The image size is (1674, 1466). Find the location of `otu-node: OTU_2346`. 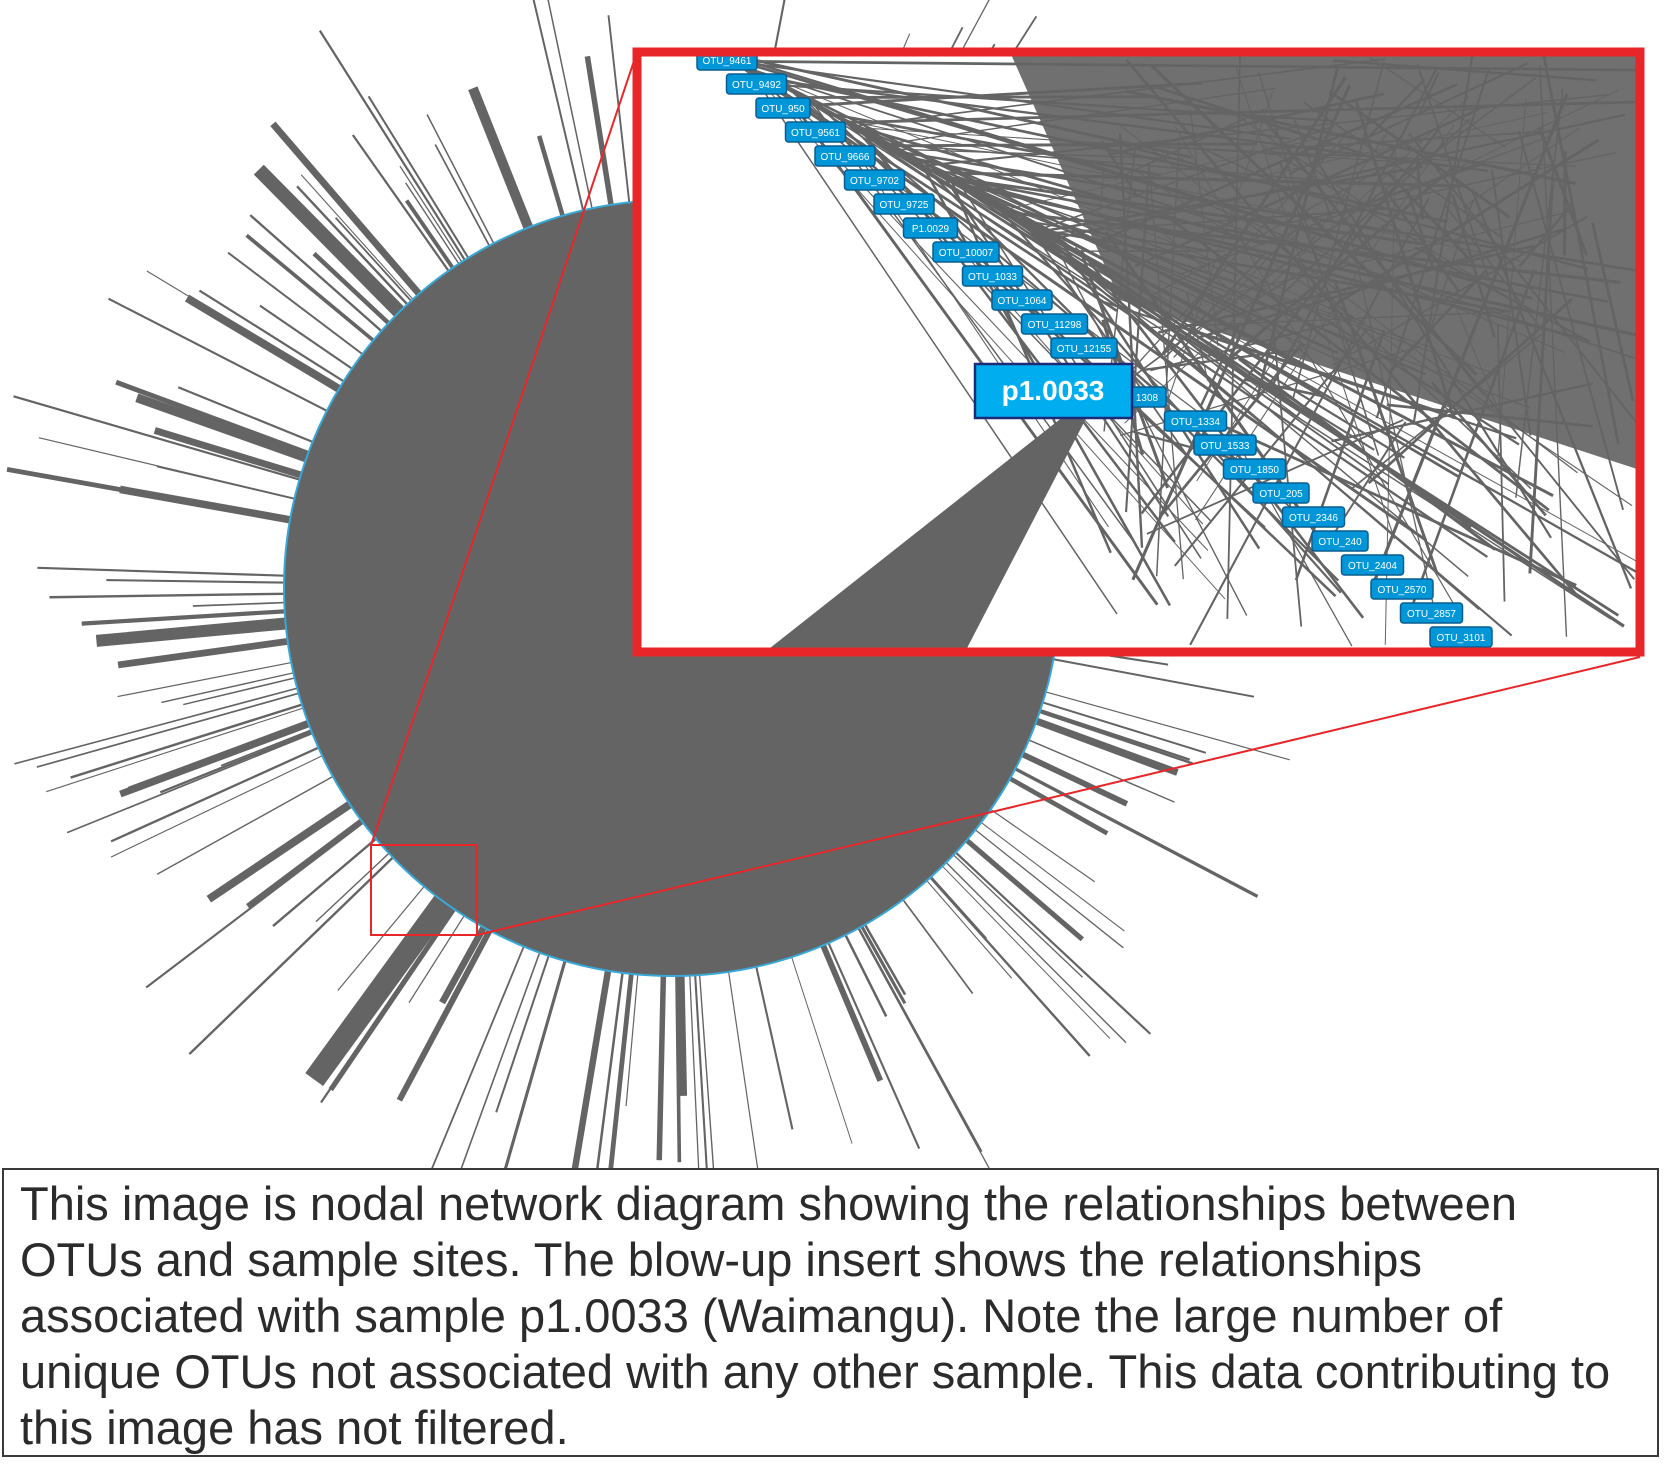

otu-node: OTU_2346 is located at coordinates (1313, 517).